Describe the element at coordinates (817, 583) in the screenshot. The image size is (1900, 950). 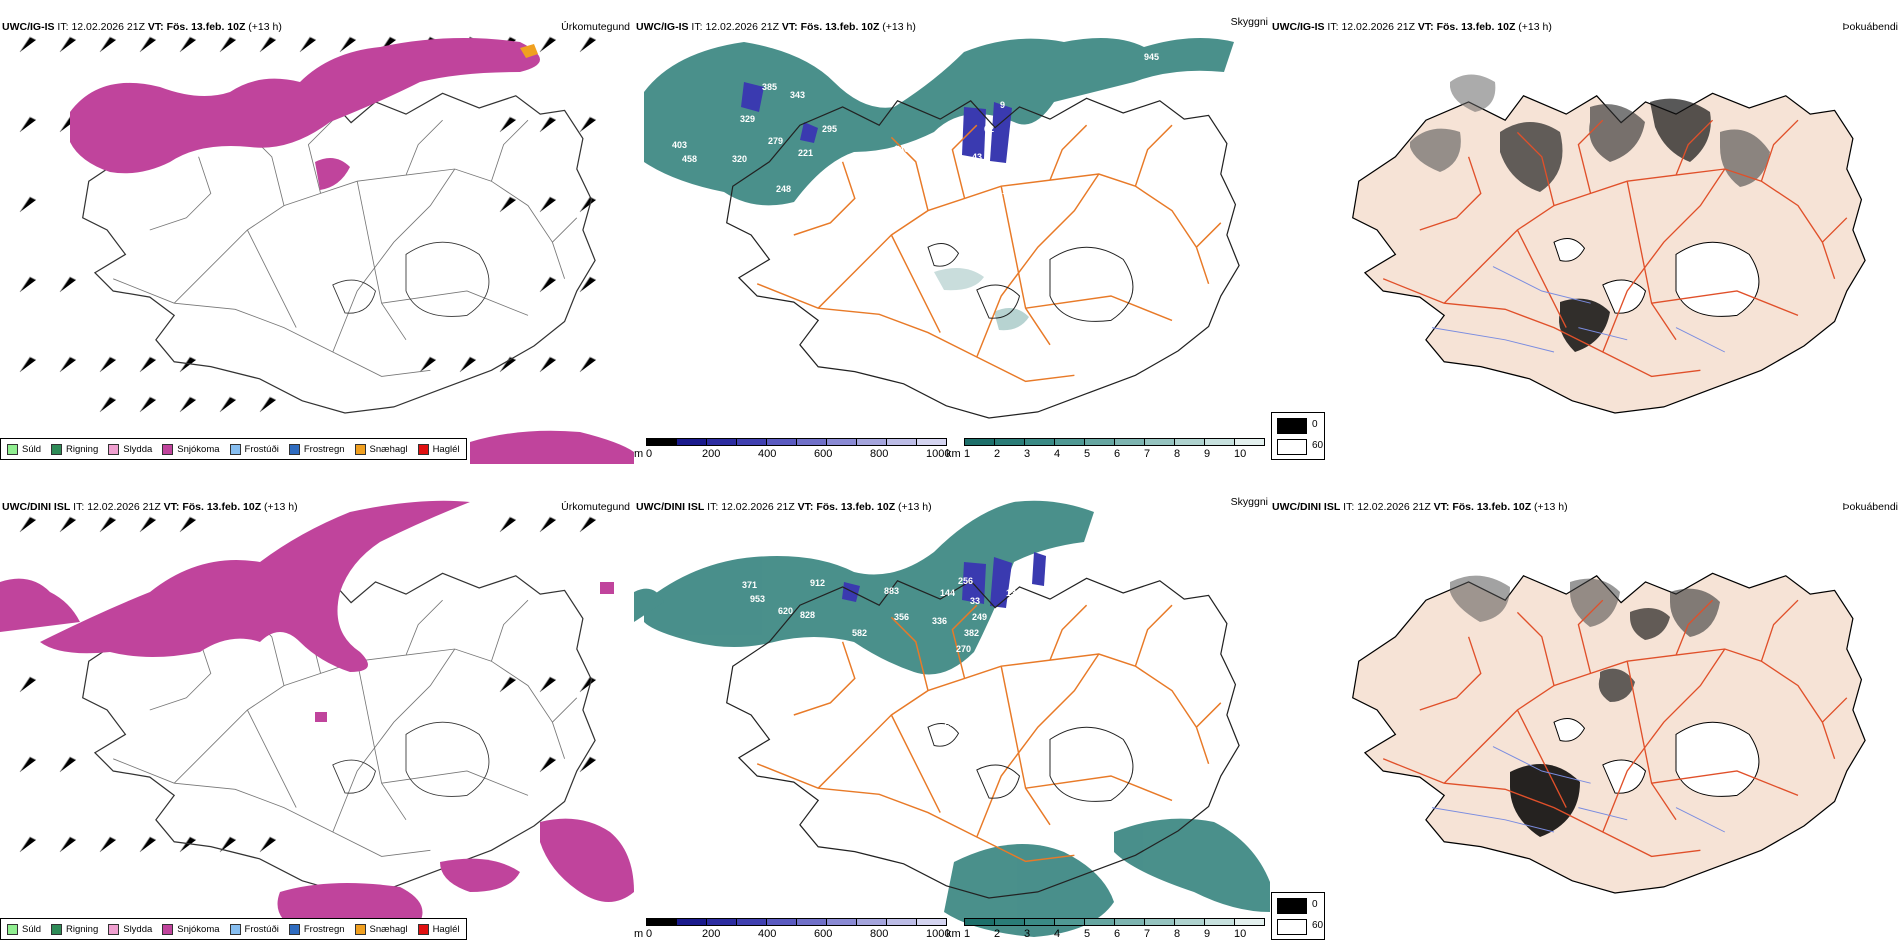
I see `vis-label: 912` at that location.